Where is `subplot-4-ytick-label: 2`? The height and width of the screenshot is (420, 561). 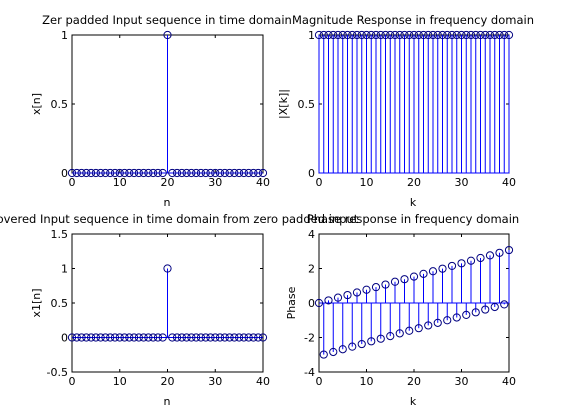 subplot-4-ytick-label: 2 is located at coordinates (311, 269).